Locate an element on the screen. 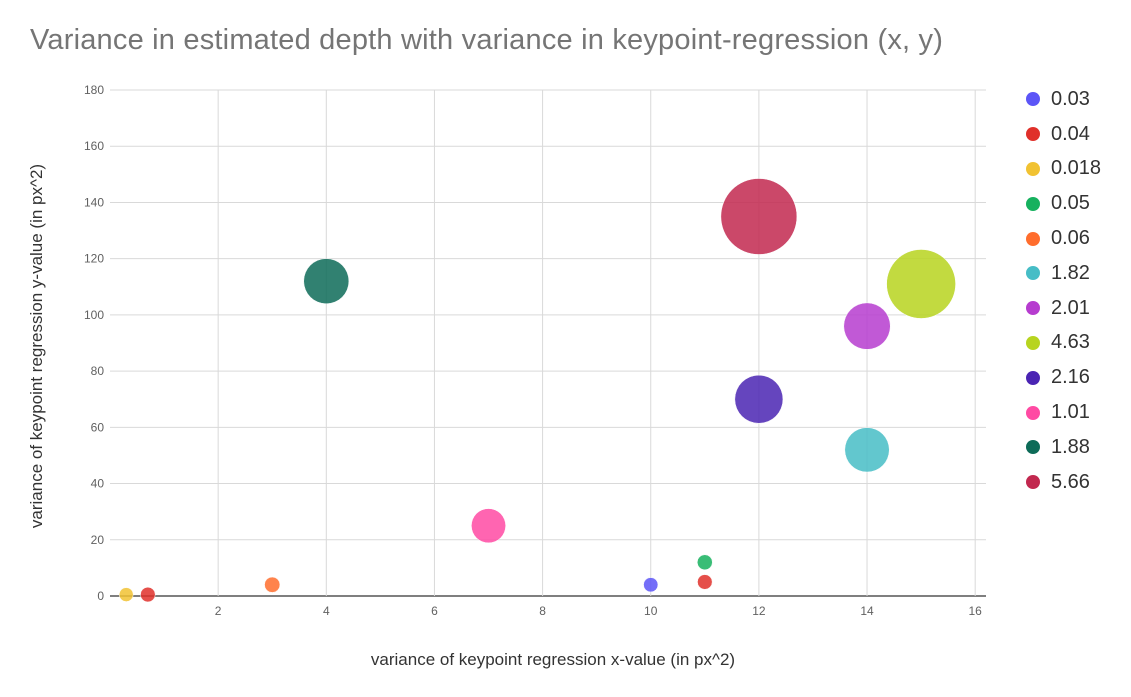  legend-label: 1.01 is located at coordinates (1070, 412).